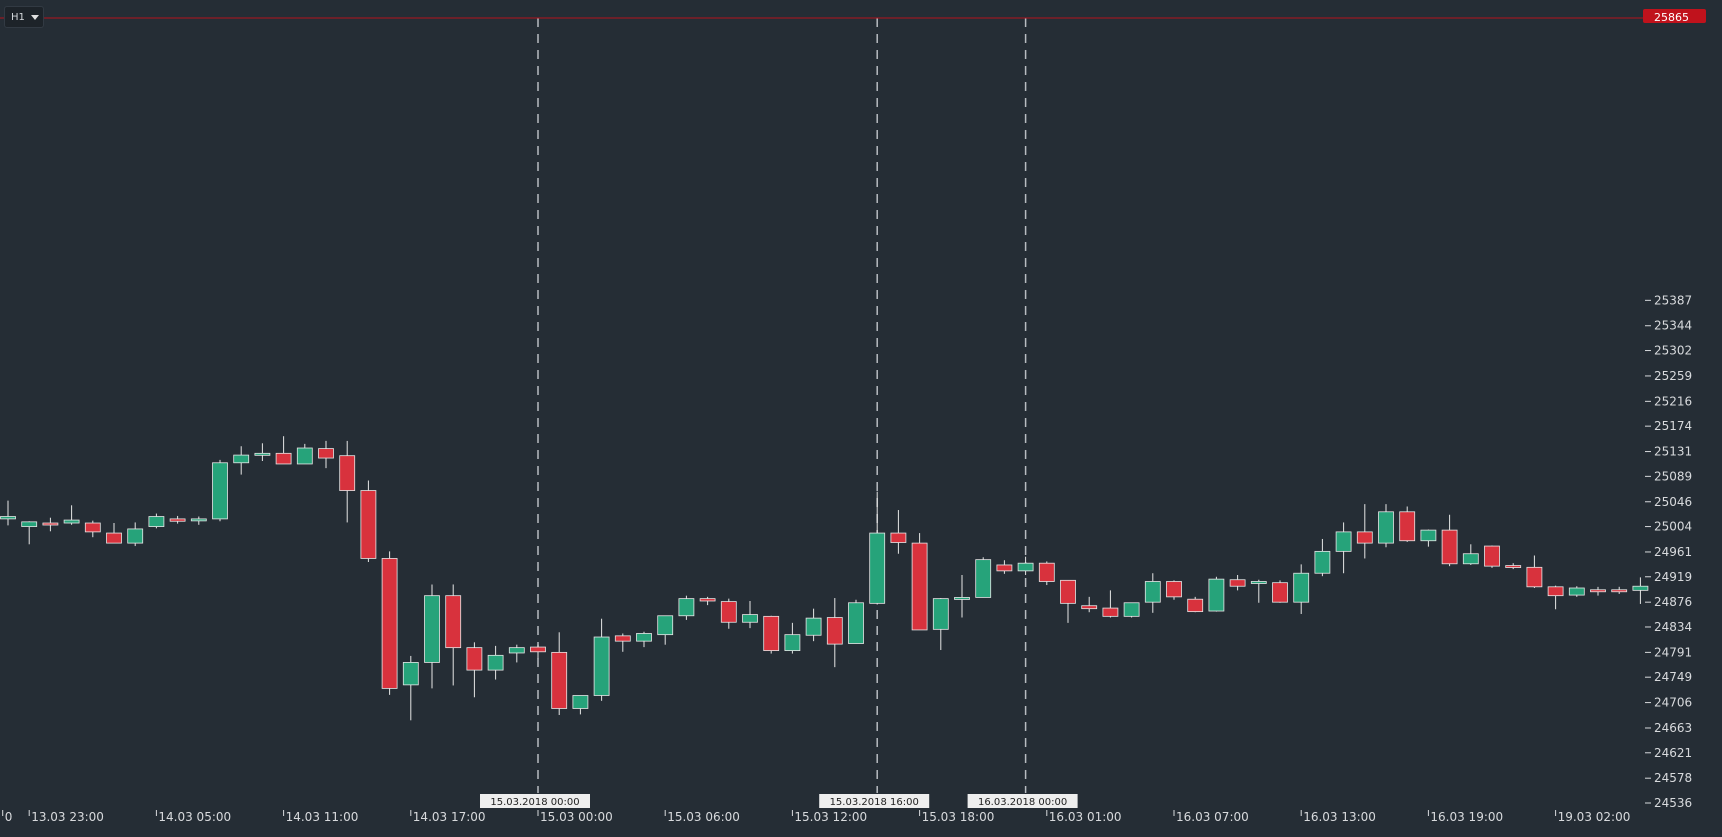 Image resolution: width=1722 pixels, height=837 pixels. What do you see at coordinates (1673, 677) in the screenshot?
I see `price-tick-label: 24749` at bounding box center [1673, 677].